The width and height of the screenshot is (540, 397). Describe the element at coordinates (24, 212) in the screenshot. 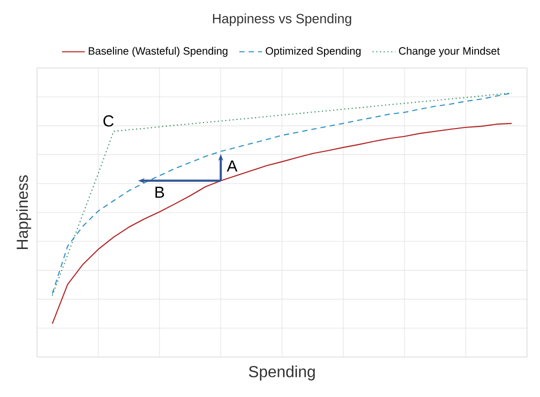

I see `y-axis-title: Happiness` at that location.